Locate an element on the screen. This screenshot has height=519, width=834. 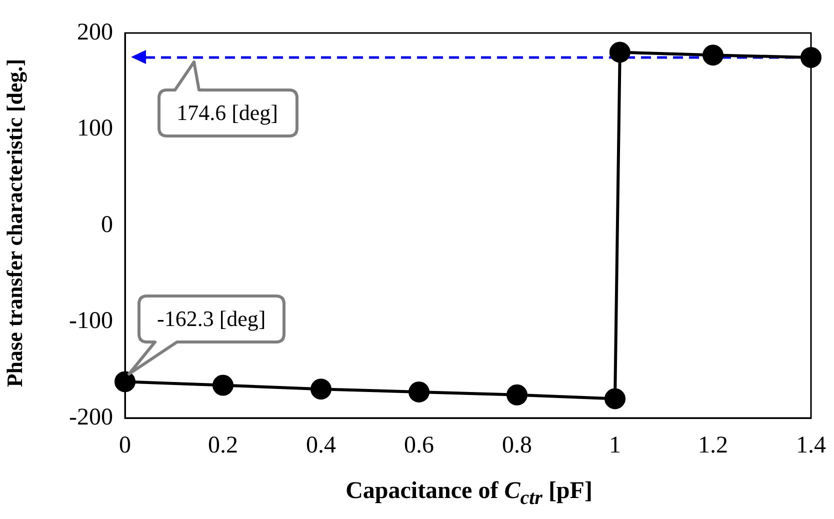
x-tick-label: 0.4 is located at coordinates (321, 445).